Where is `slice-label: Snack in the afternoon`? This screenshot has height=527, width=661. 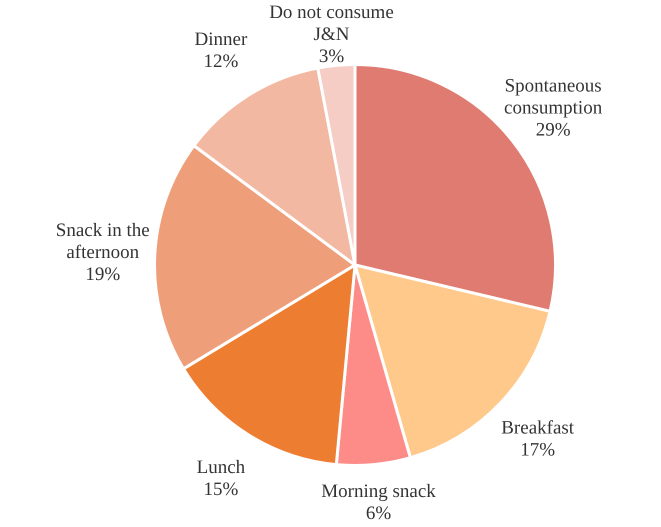
slice-label: Snack in the afternoon is located at coordinates (103, 242).